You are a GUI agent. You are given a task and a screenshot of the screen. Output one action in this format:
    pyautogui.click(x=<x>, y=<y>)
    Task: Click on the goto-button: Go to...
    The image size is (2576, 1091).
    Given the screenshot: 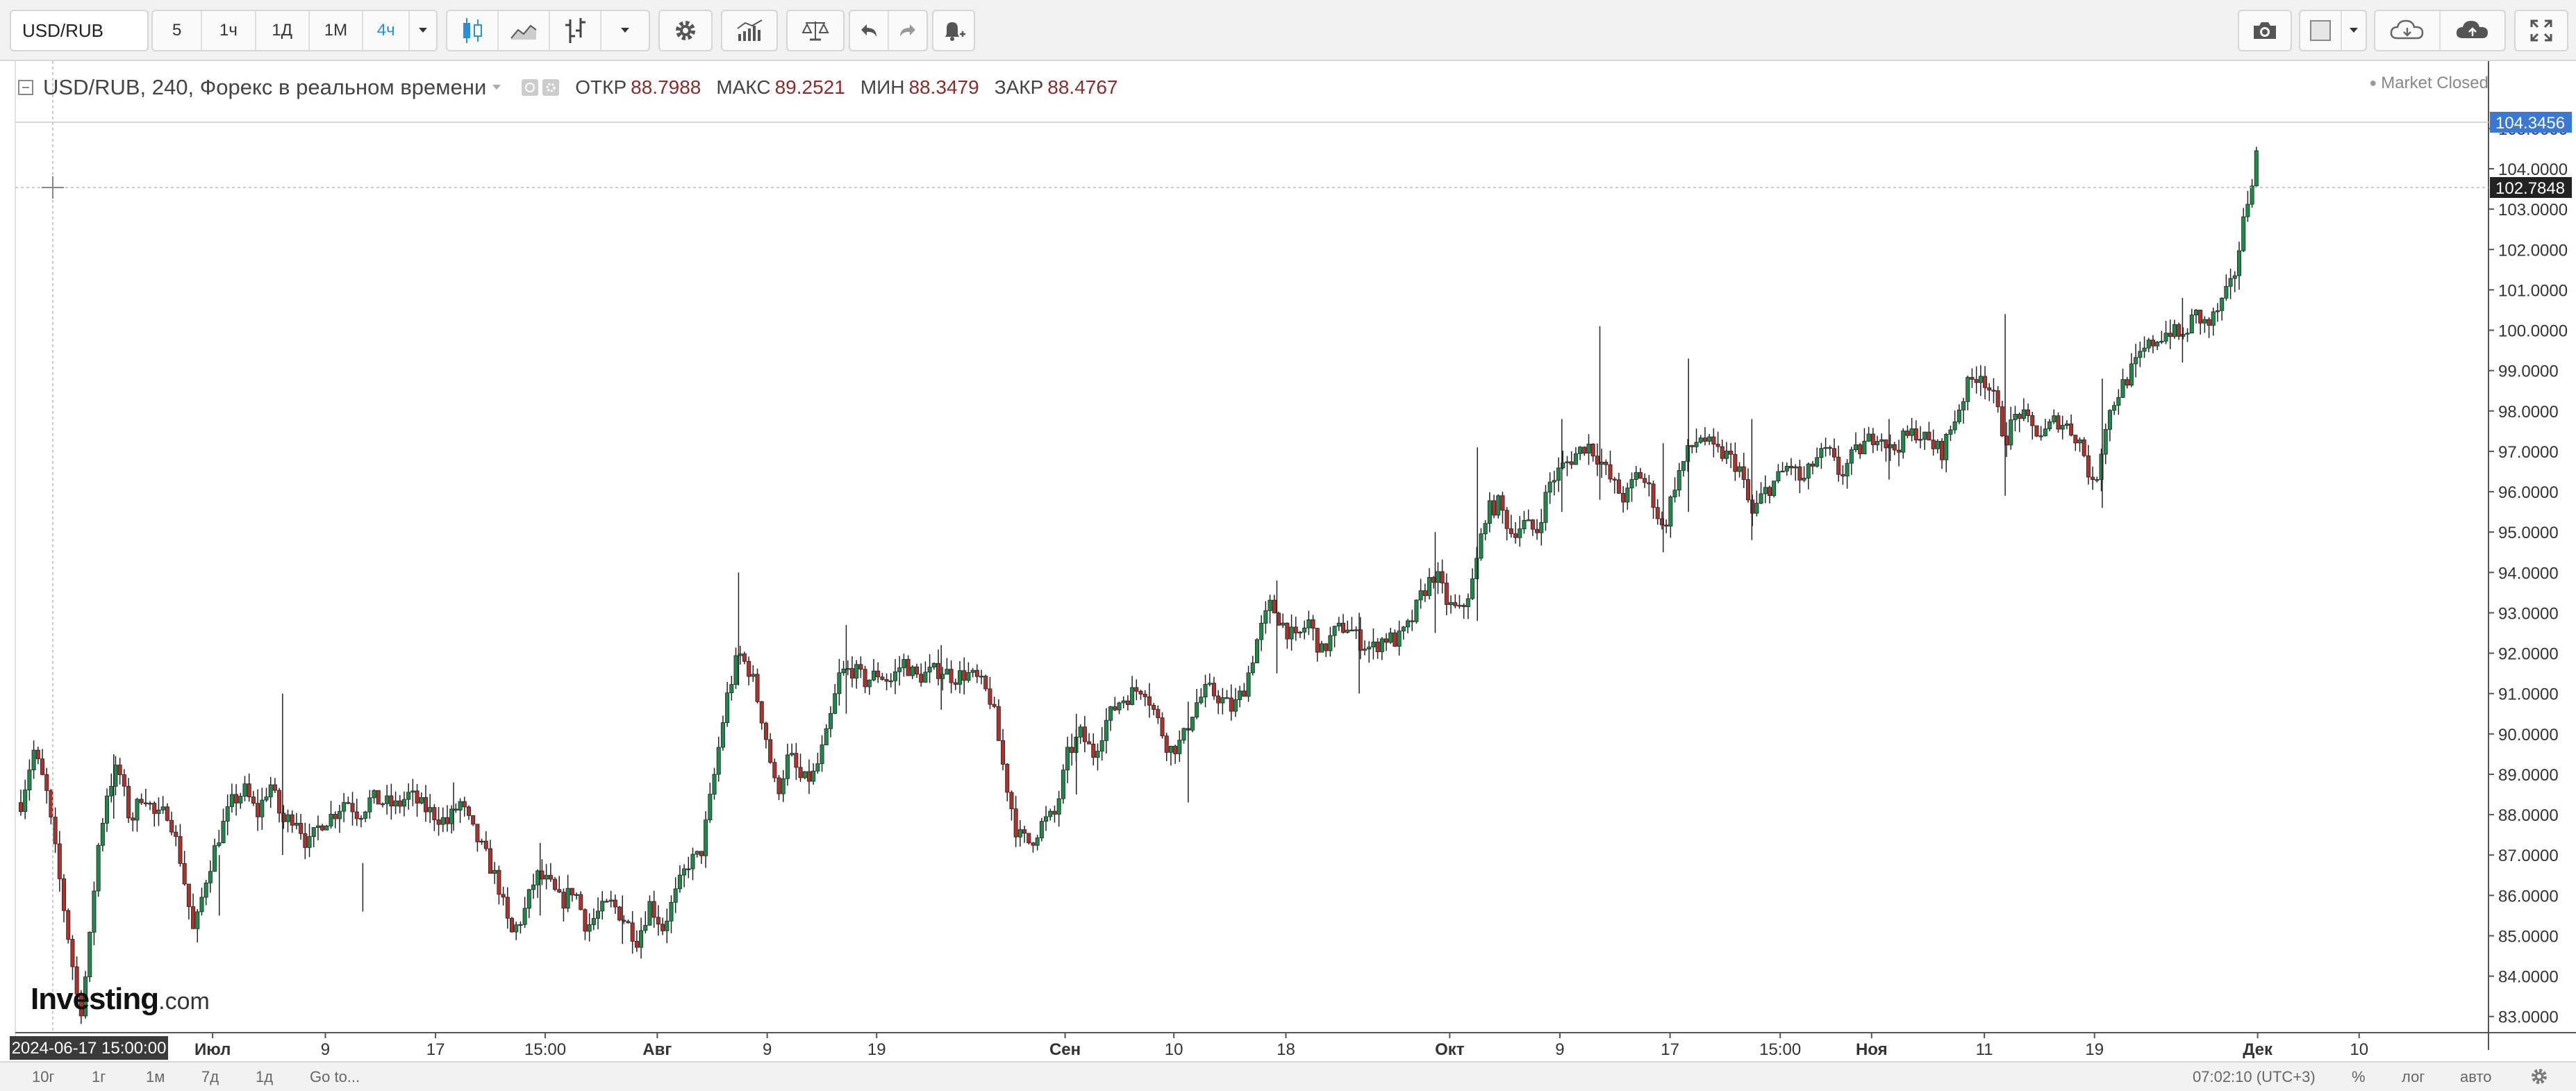 What is the action you would take?
    pyautogui.click(x=335, y=1076)
    